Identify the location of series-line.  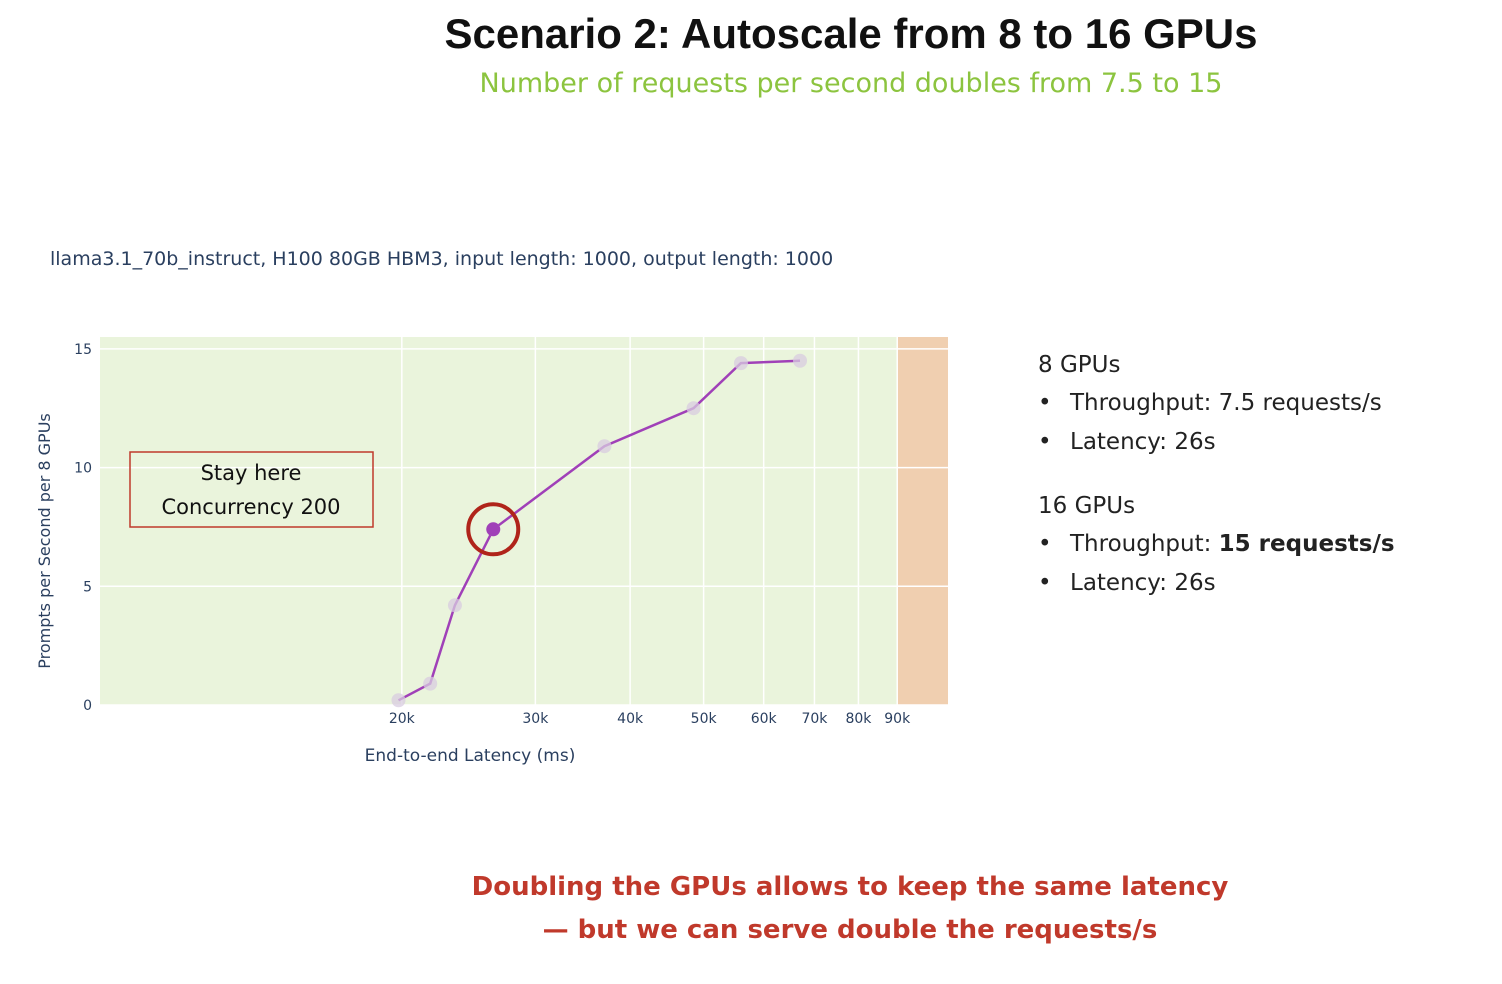
(599, 530).